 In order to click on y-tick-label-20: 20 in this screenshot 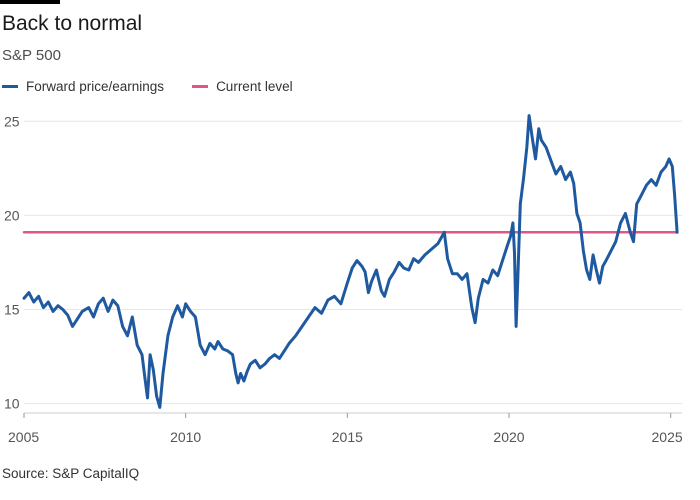, I will do `click(12, 215)`.